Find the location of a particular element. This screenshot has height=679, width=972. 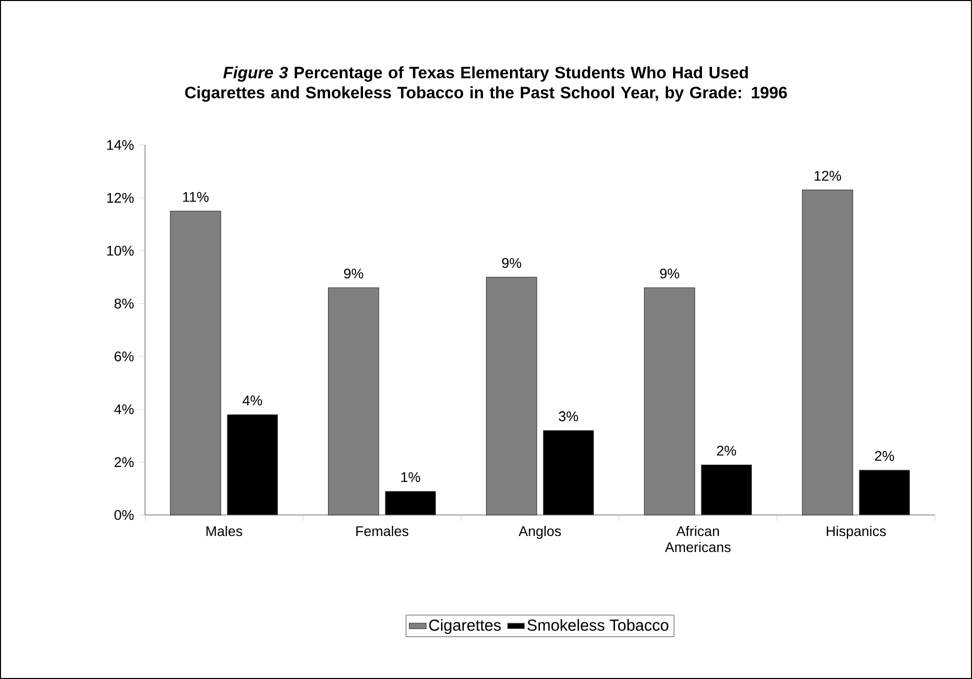

y-tick-label: 6% is located at coordinates (124, 356).